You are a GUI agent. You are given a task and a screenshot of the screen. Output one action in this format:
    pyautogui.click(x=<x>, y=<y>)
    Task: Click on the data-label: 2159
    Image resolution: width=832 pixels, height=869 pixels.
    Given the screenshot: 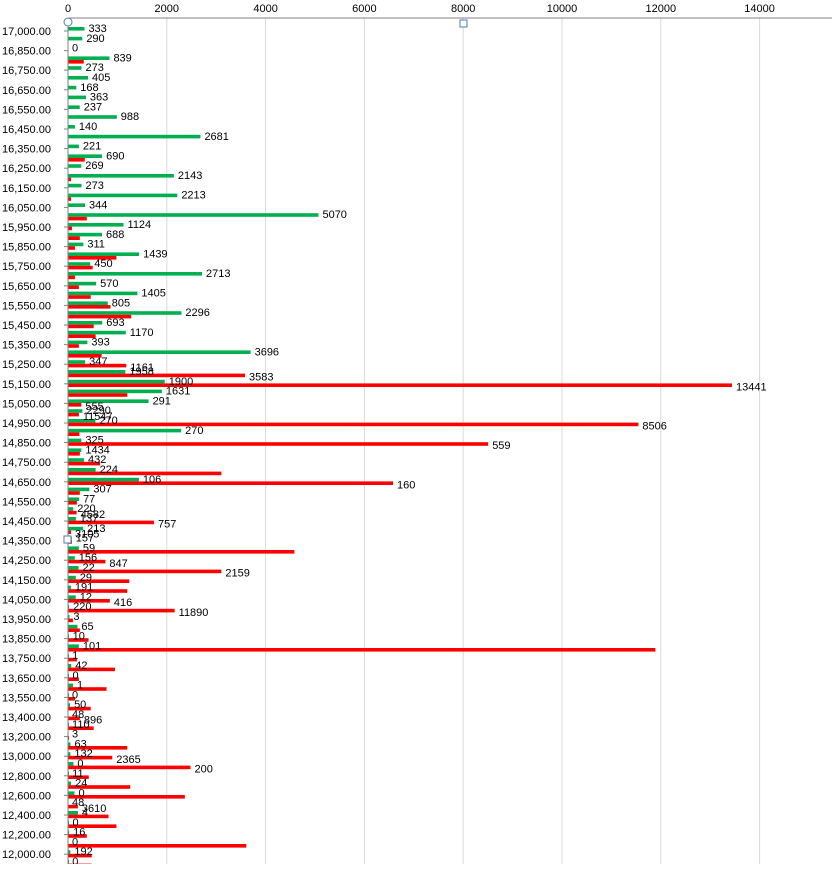 What is the action you would take?
    pyautogui.click(x=237, y=574)
    